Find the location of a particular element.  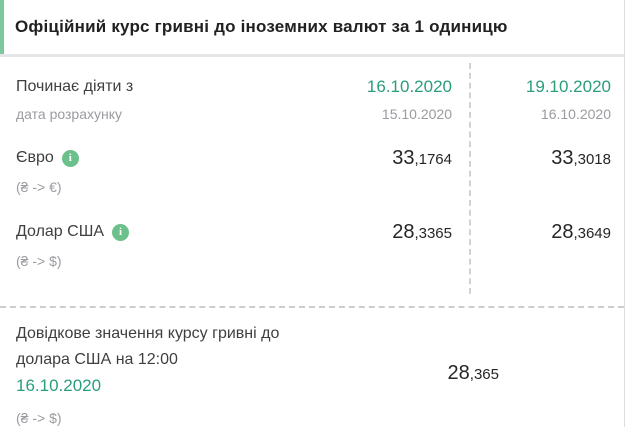

rate-cell-col2: 33,3018 is located at coordinates (531, 171).